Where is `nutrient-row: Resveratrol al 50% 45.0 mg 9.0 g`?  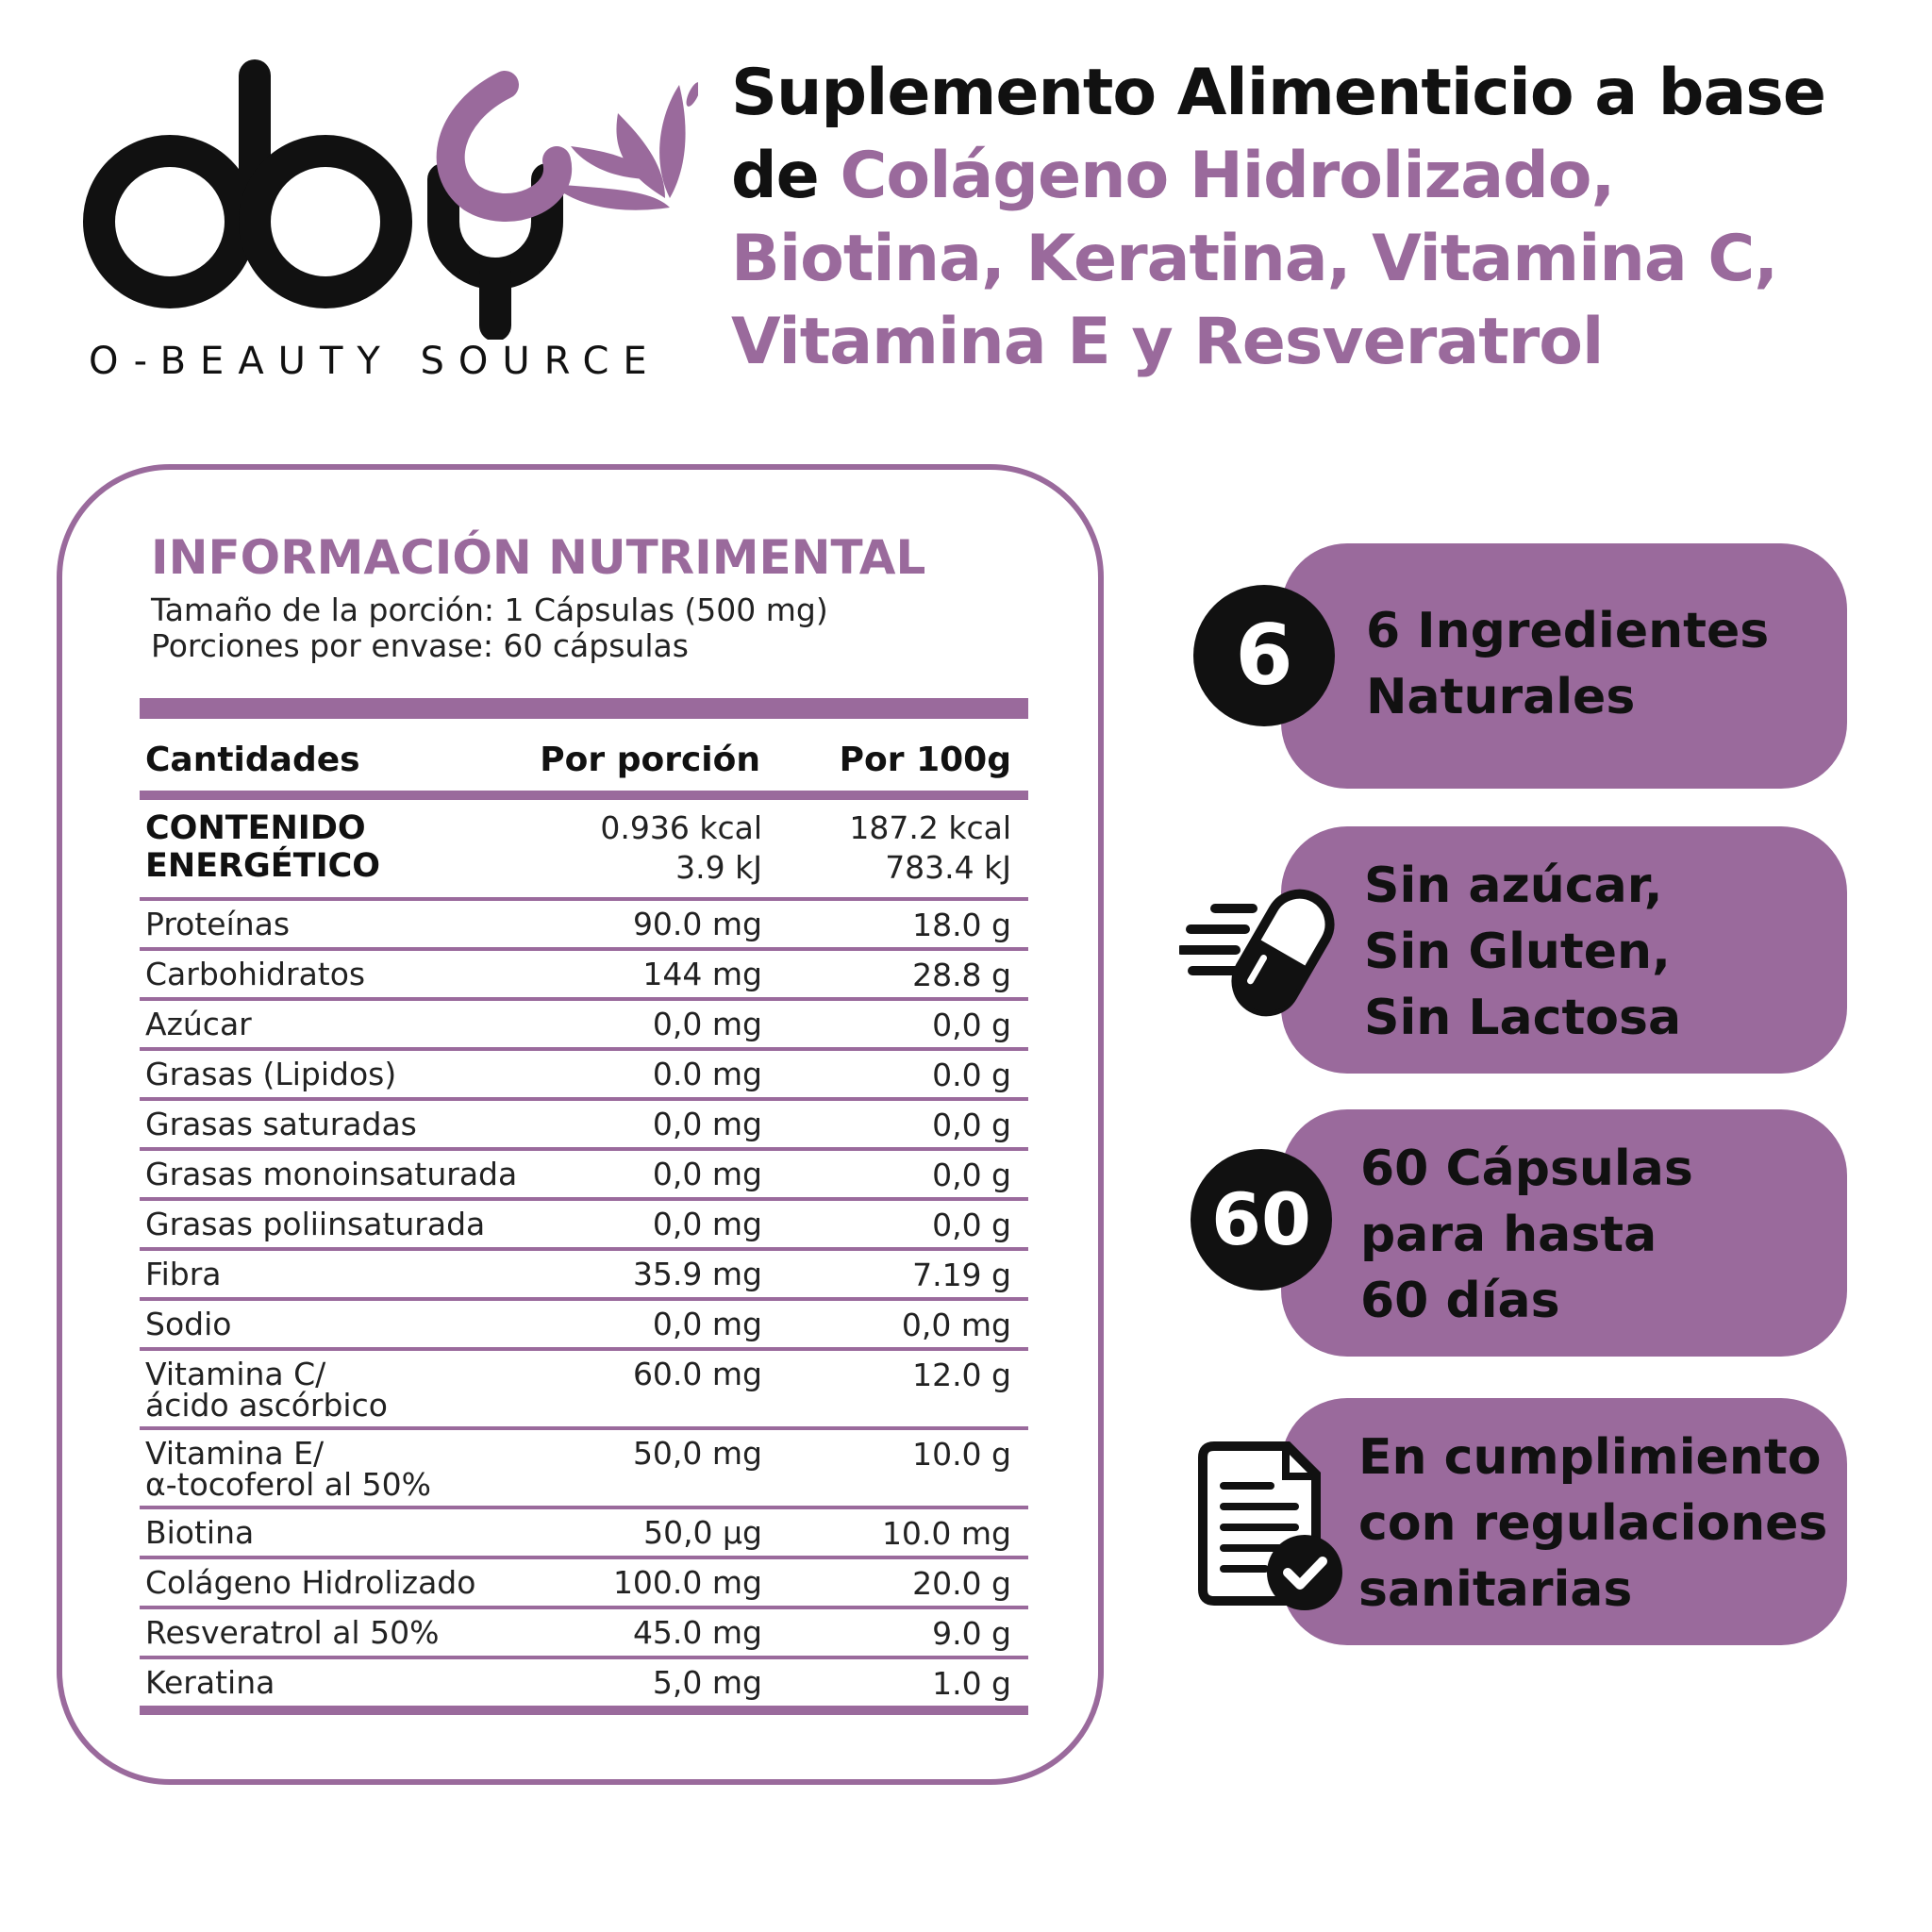 nutrient-row: Resveratrol al 50% 45.0 mg 9.0 g is located at coordinates (584, 1633).